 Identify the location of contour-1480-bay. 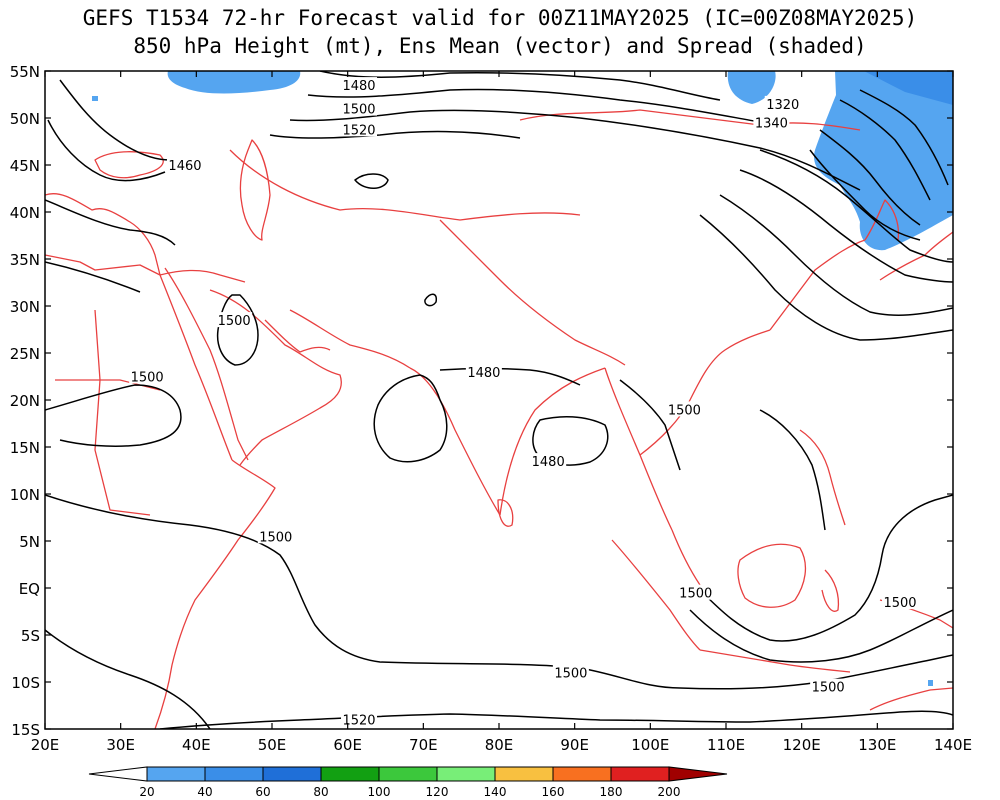
(570, 440).